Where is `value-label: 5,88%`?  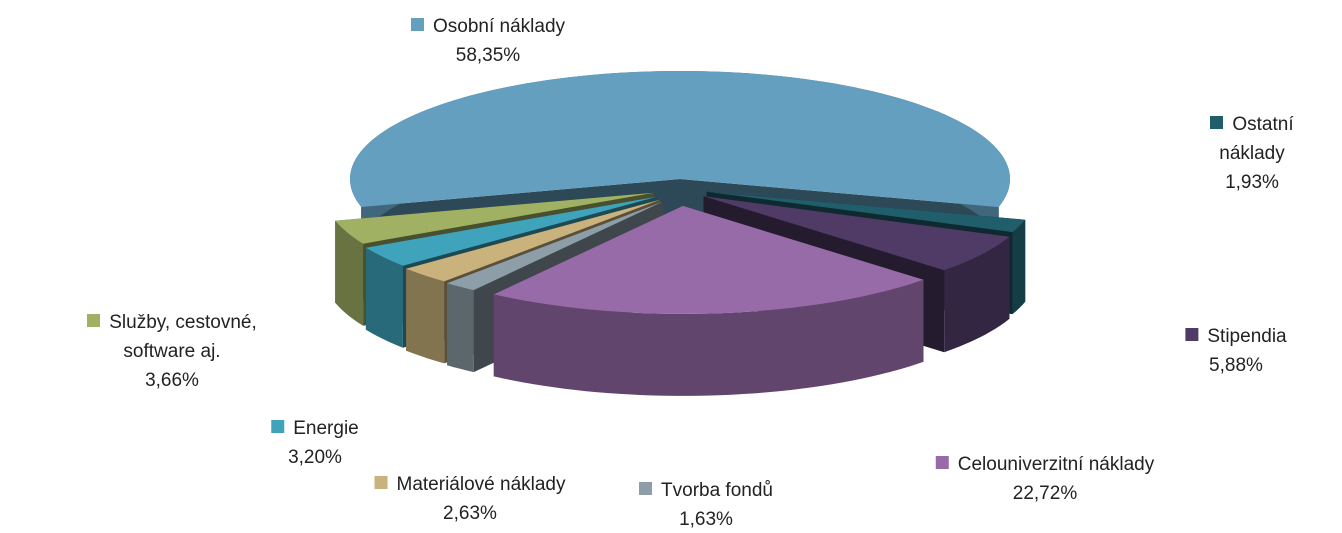
value-label: 5,88% is located at coordinates (1236, 365).